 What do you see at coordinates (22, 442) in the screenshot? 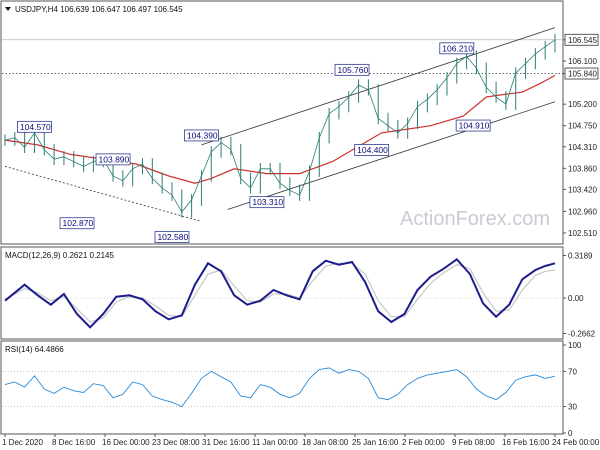
I see `x-tick-label: 1 Dec 2020` at bounding box center [22, 442].